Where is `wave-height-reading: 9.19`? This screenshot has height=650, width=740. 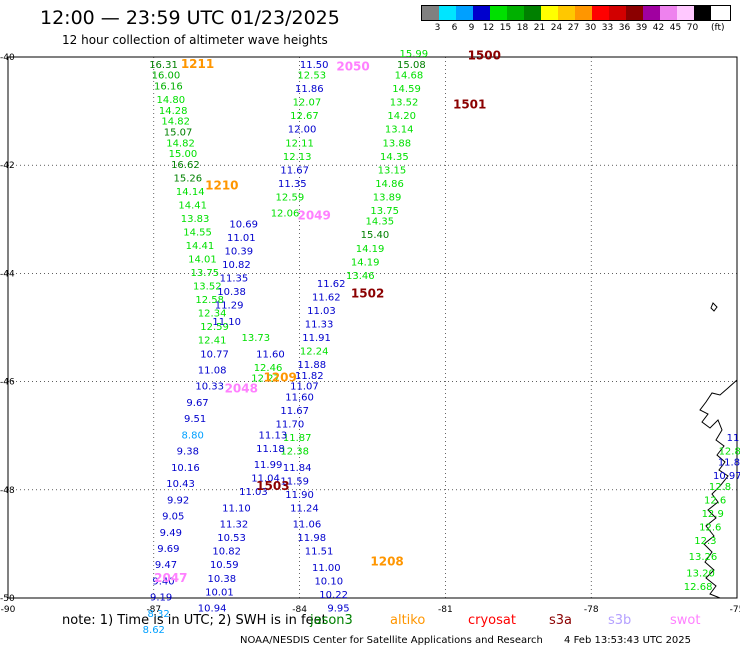
wave-height-reading: 9.19 is located at coordinates (161, 598).